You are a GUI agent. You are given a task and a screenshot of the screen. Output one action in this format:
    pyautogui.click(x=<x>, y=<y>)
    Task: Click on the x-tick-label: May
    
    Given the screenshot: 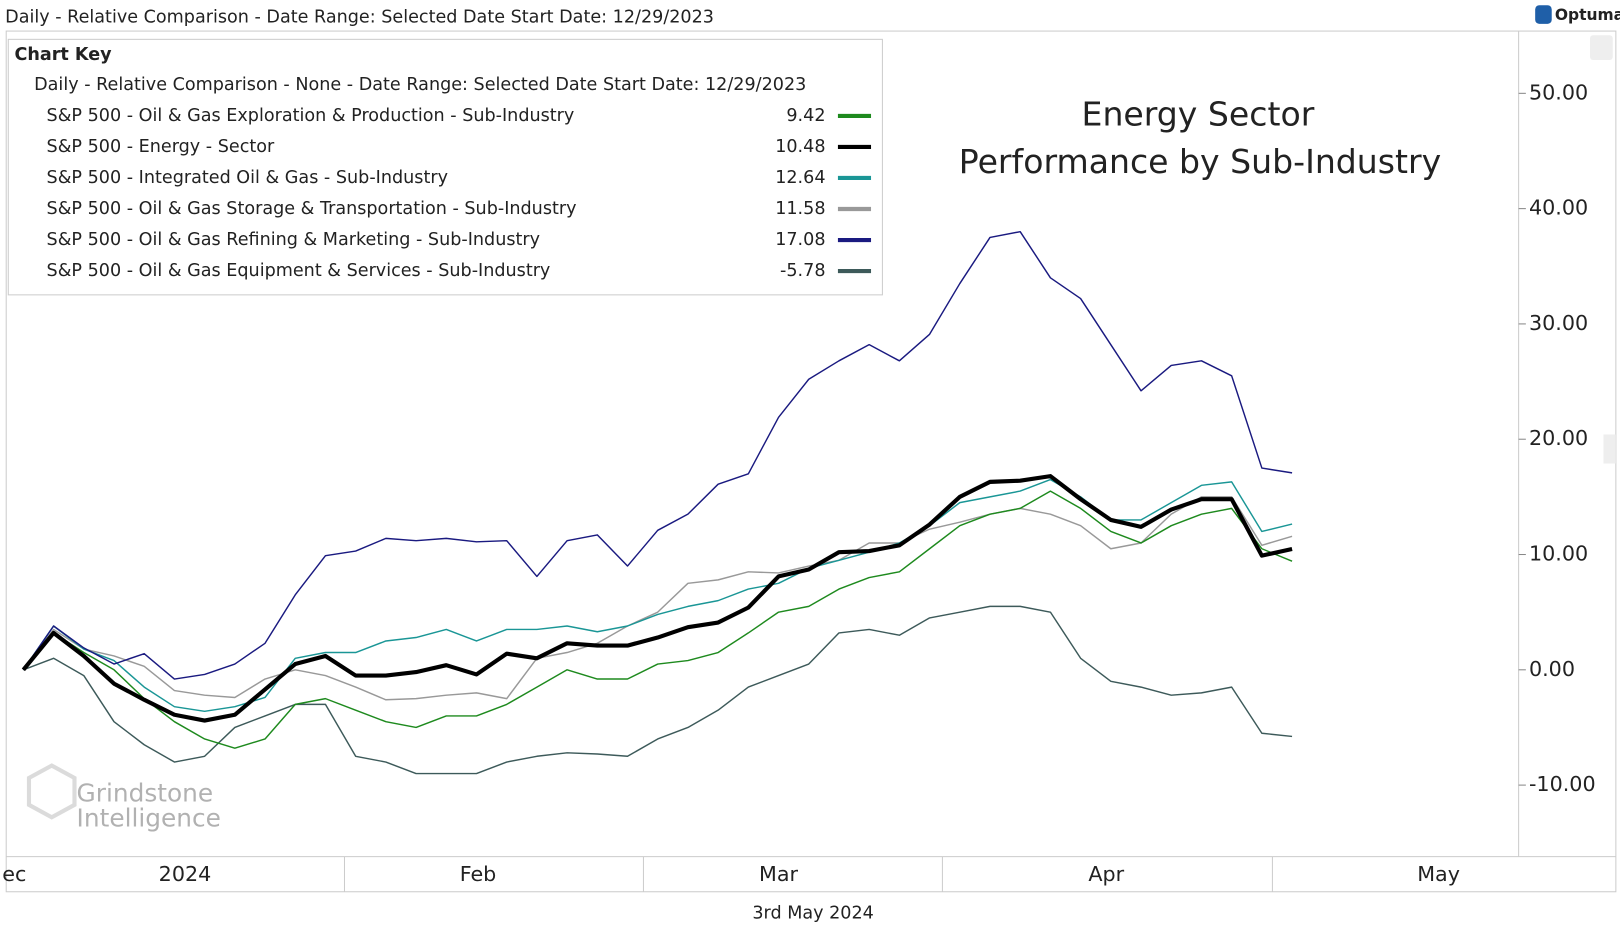 What is the action you would take?
    pyautogui.click(x=1438, y=874)
    